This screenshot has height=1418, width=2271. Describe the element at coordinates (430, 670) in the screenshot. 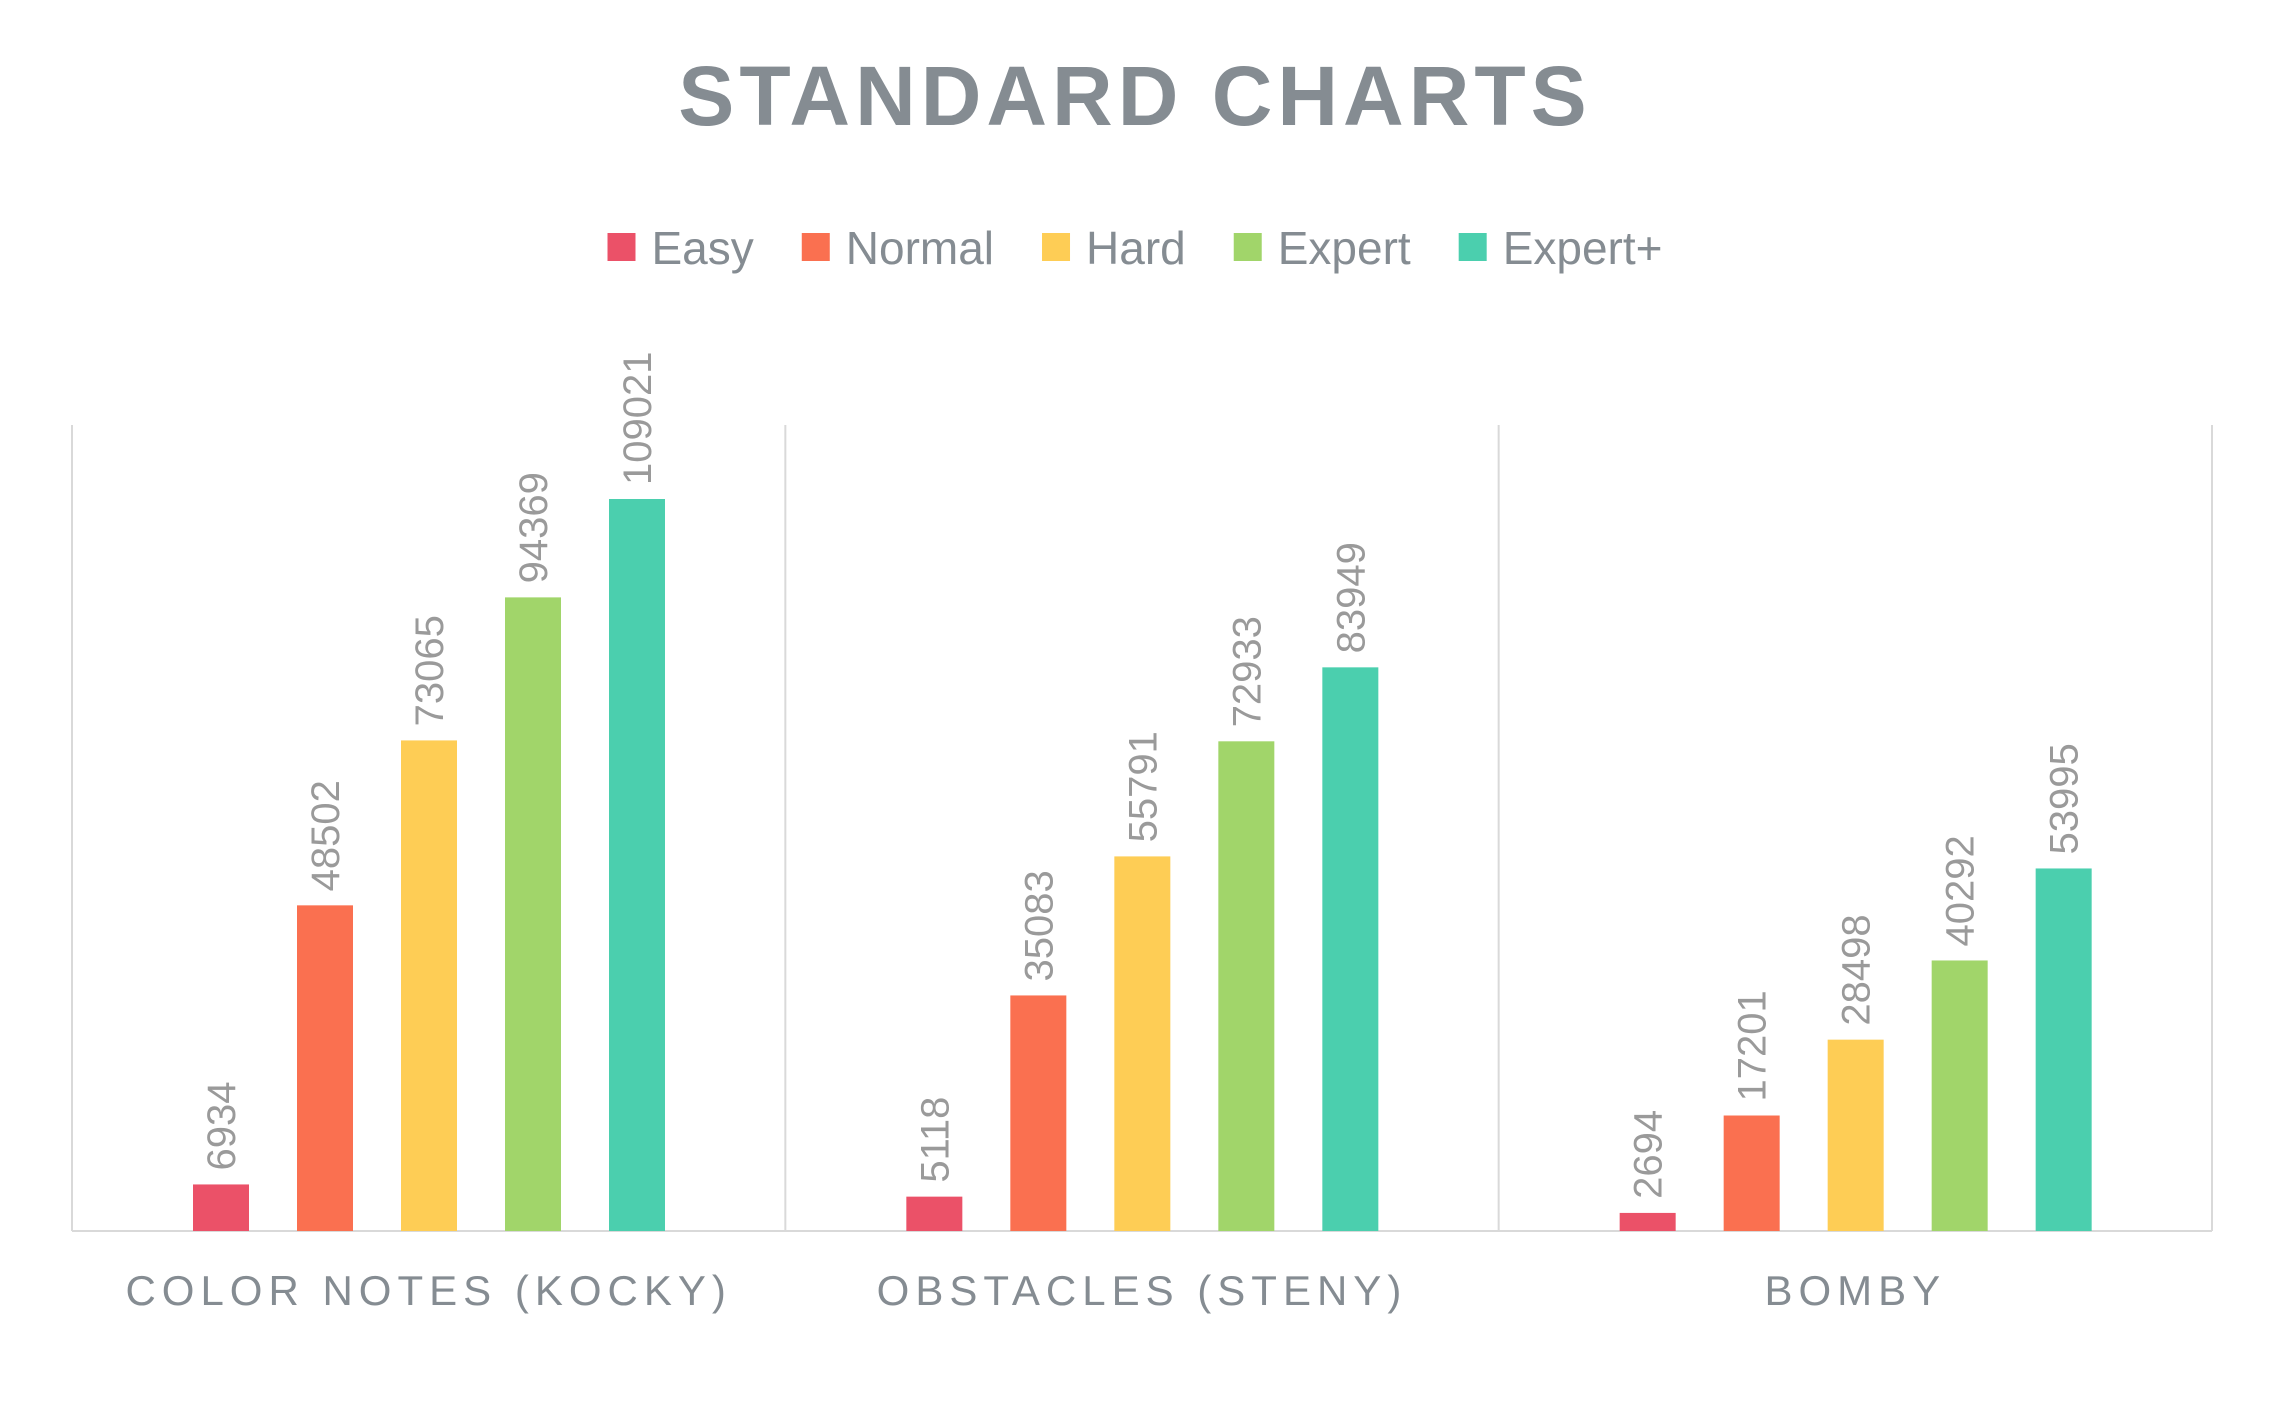

I see `data-label-hard-color-notes-kocky: 73065` at that location.